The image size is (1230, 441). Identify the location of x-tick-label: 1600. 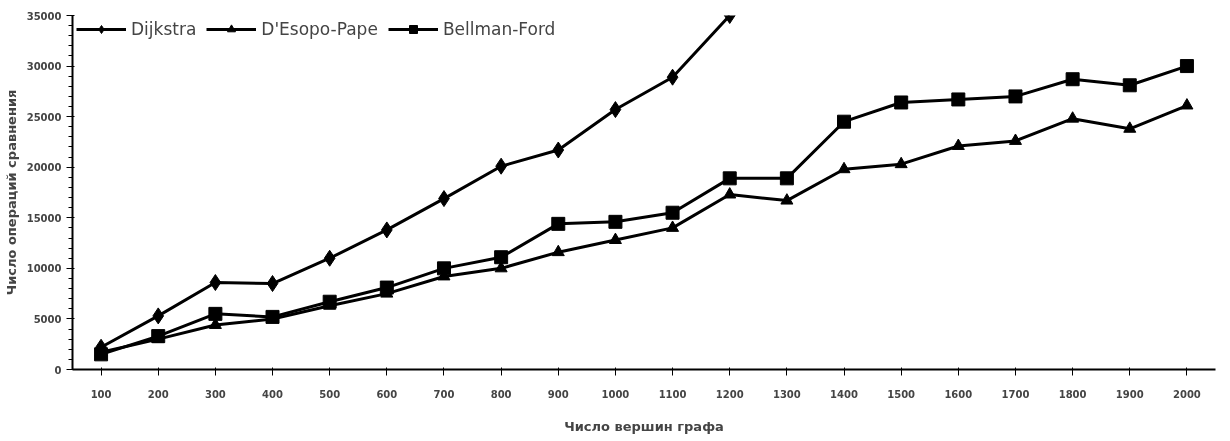
(958, 394).